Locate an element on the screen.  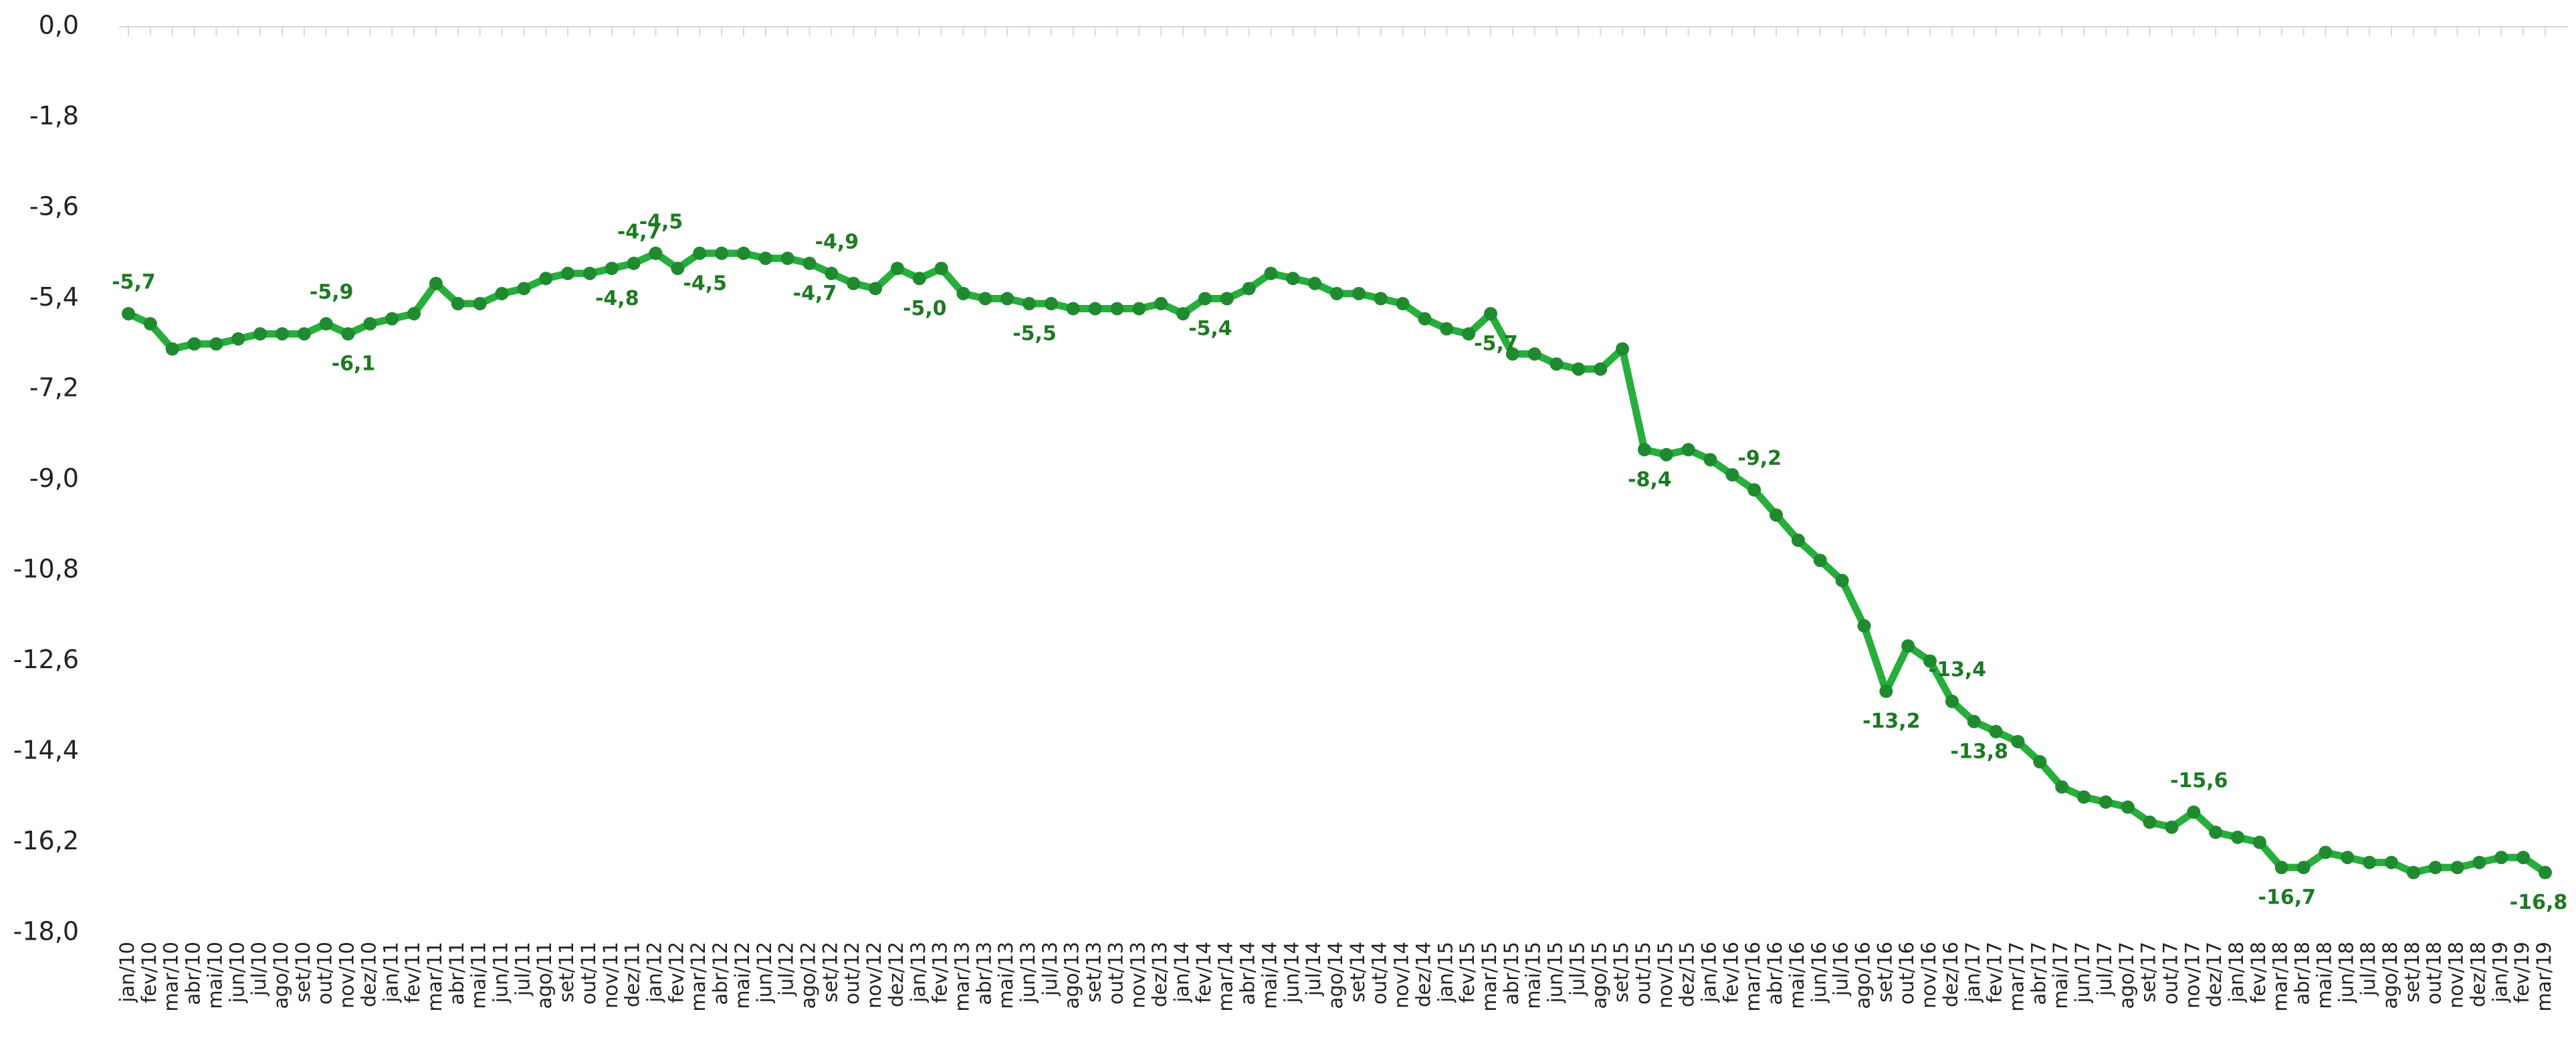
x-tick-label: ago/14 is located at coordinates (1335, 975).